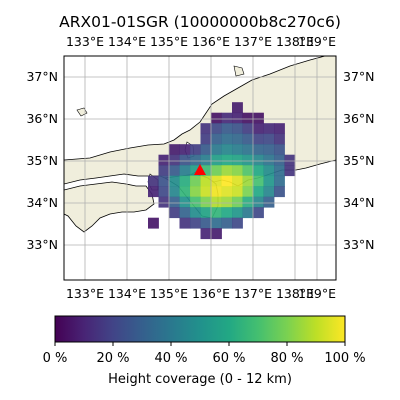  I want to click on bottom-lon-label-134: 134°E, so click(127, 293).